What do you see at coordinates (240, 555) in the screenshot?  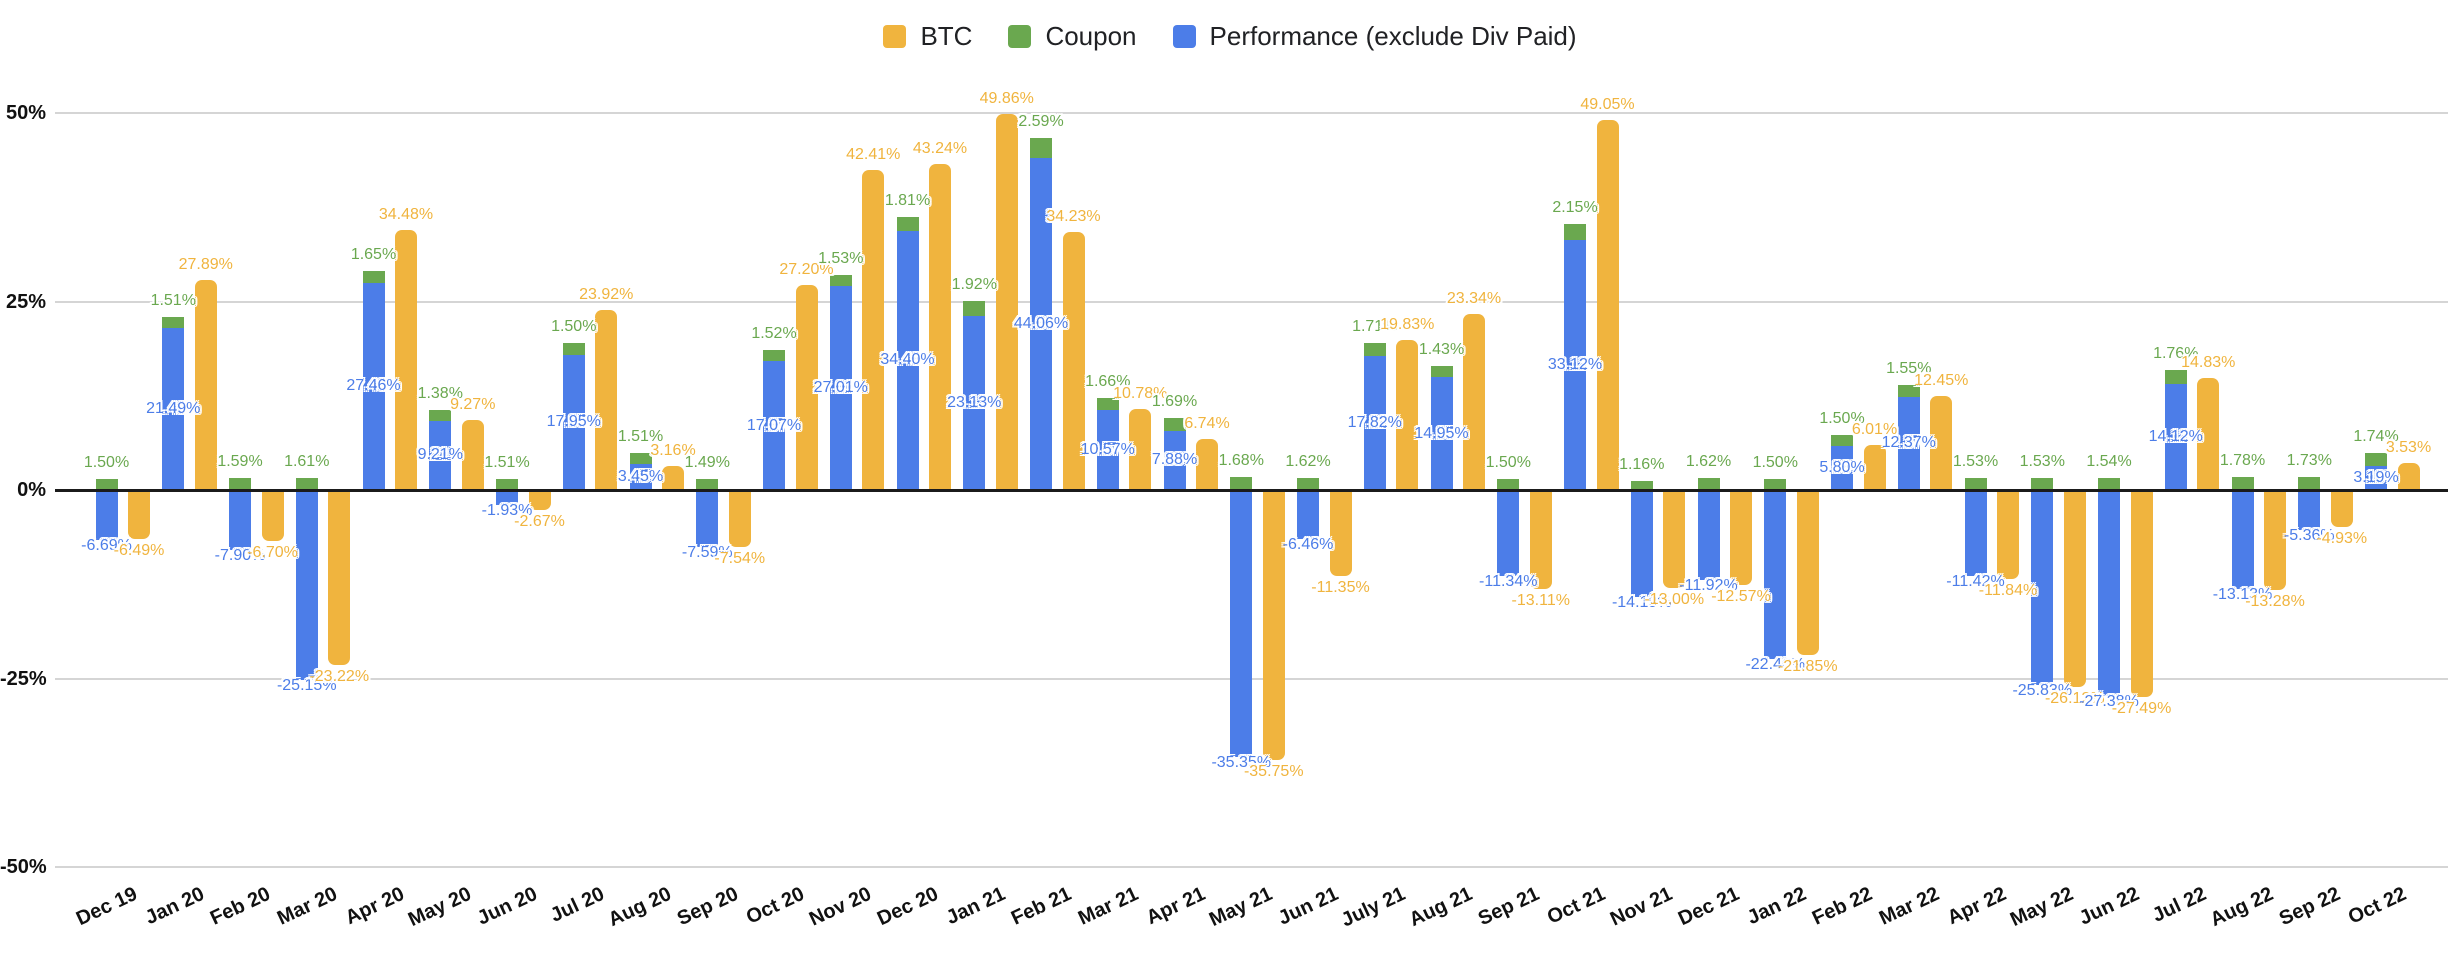 I see `bar-label-performance-feb-20: -7.90%` at bounding box center [240, 555].